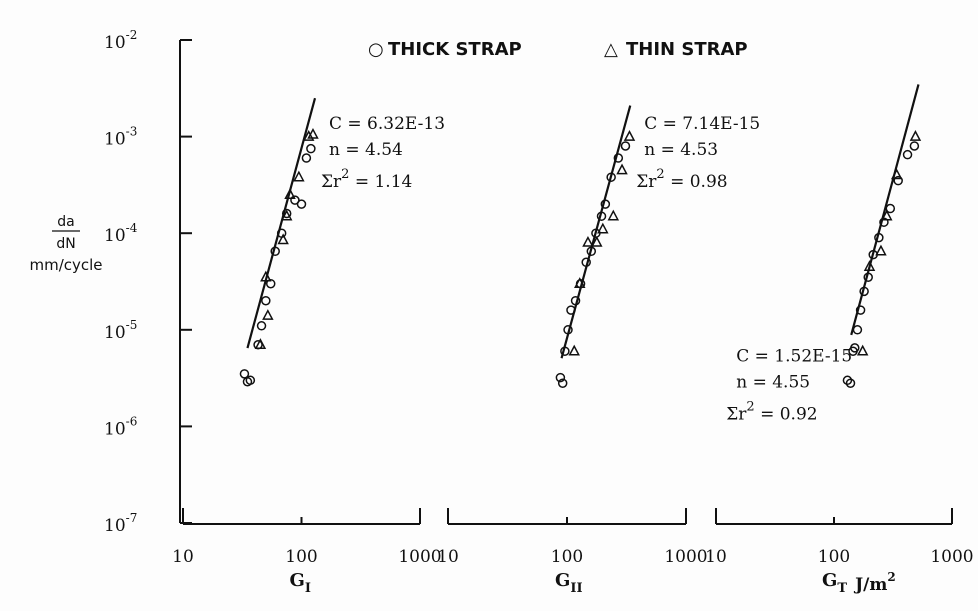 Image resolution: width=978 pixels, height=611 pixels. What do you see at coordinates (455, 49) in the screenshot?
I see `legend-thick-label: THICK STRAP` at bounding box center [455, 49].